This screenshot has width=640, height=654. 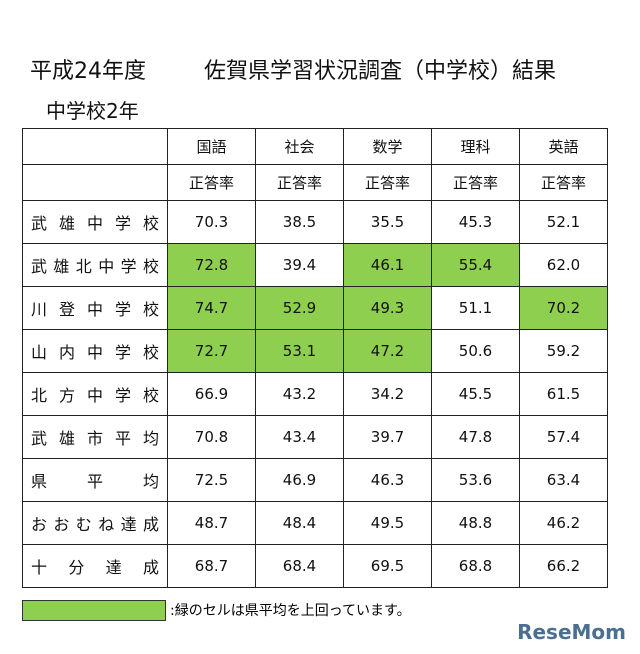 What do you see at coordinates (387, 146) in the screenshot?
I see `subject-header: 数学` at bounding box center [387, 146].